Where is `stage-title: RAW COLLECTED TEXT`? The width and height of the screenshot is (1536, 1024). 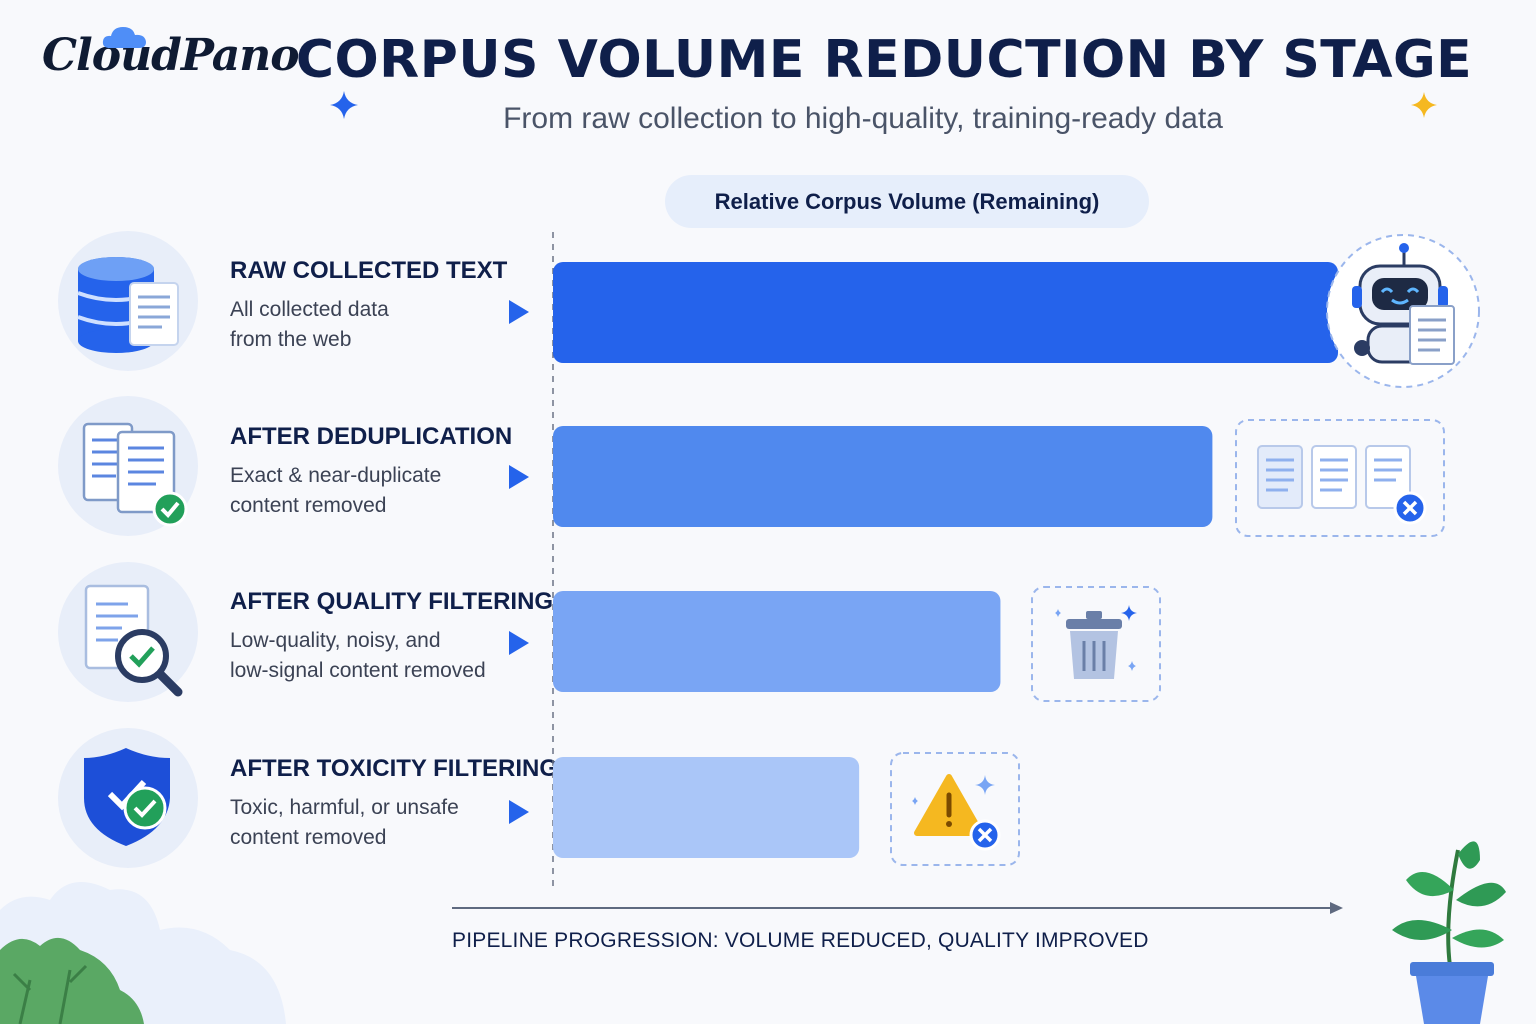
stage-title: RAW COLLECTED TEXT is located at coordinates (369, 270).